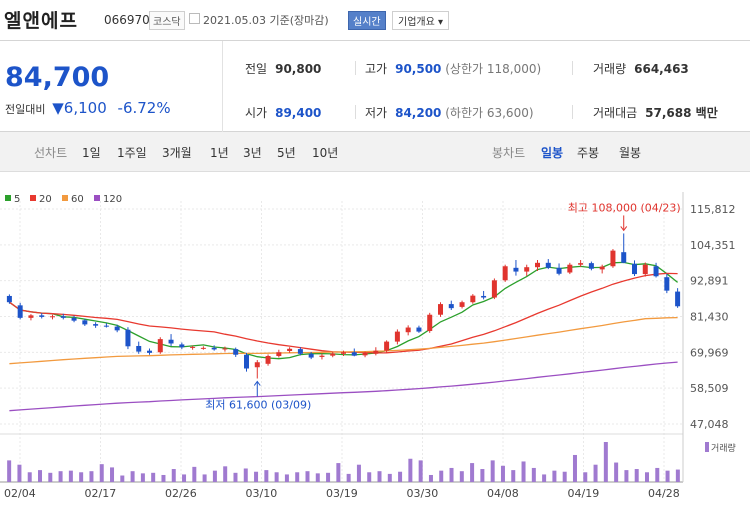  What do you see at coordinates (298, 69) in the screenshot?
I see `prev-close-value: 90,800` at bounding box center [298, 69].